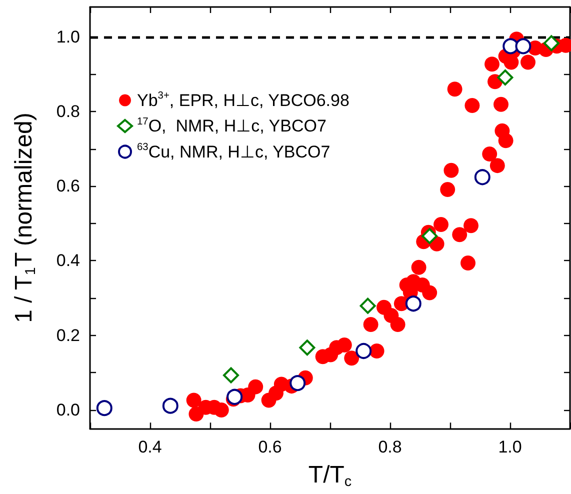  Describe the element at coordinates (390, 447) in the screenshot. I see `x-tick-label: 0.8` at that location.